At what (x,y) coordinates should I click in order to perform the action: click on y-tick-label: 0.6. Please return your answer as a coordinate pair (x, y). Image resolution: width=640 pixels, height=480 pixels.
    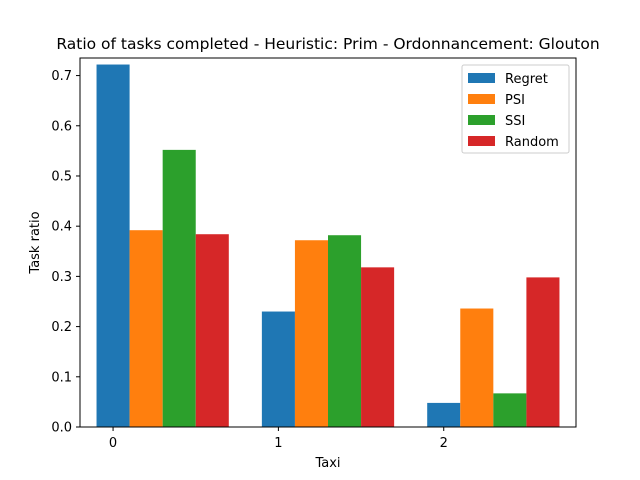
    Looking at the image, I should click on (61, 126).